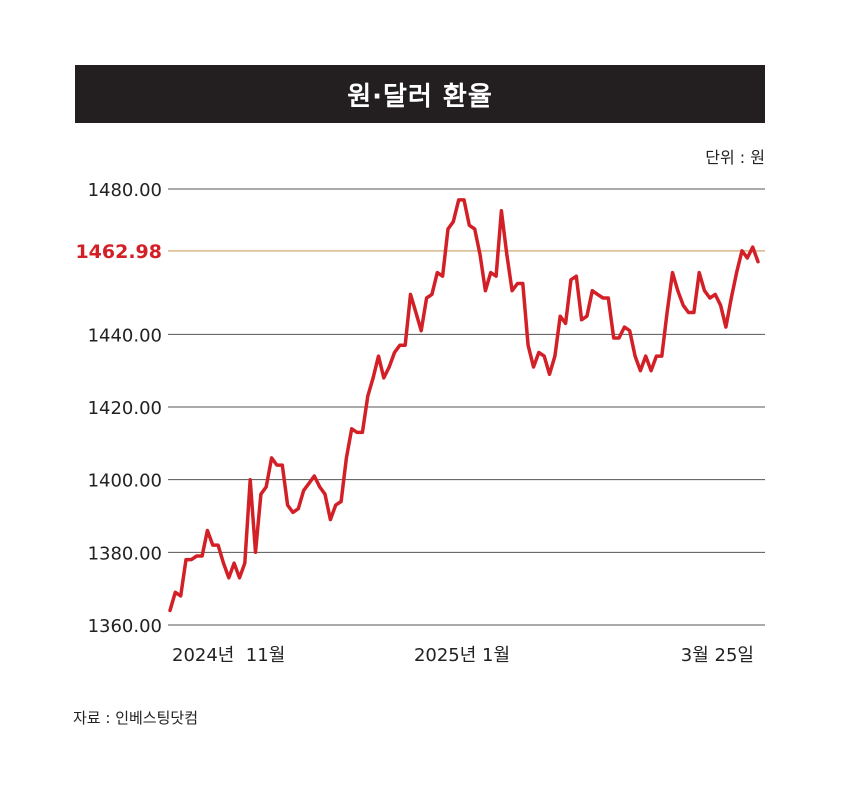 This screenshot has width=860, height=785. I want to click on y-tick-label: 1400.00, so click(125, 481).